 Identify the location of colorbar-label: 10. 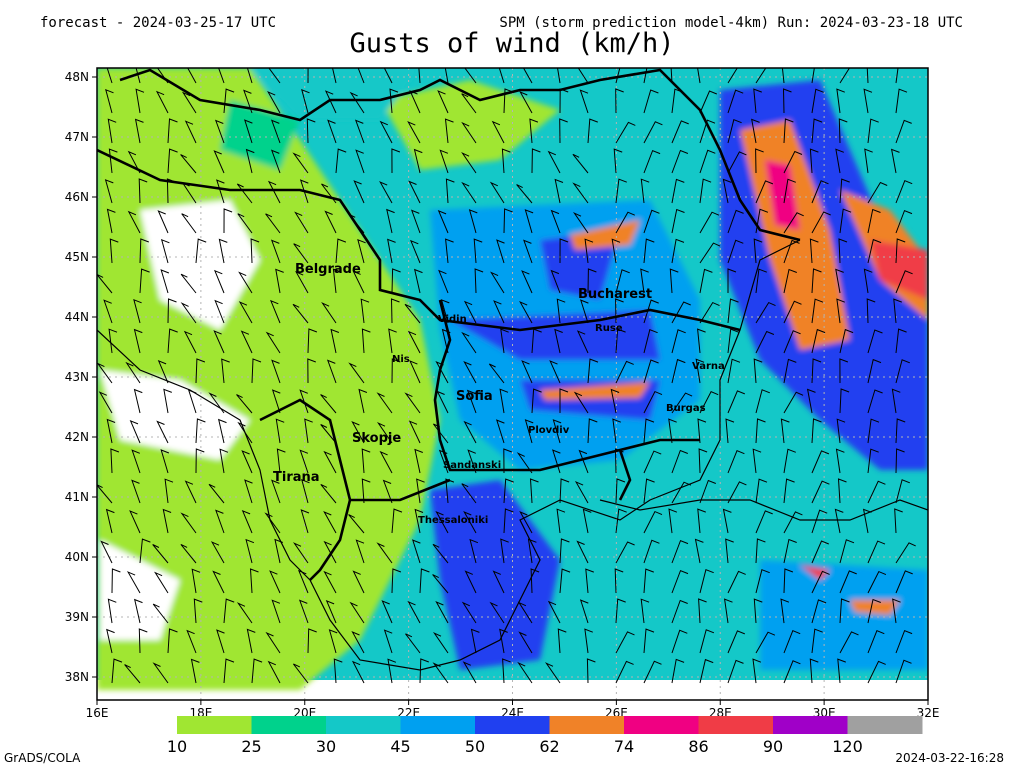
(177, 746).